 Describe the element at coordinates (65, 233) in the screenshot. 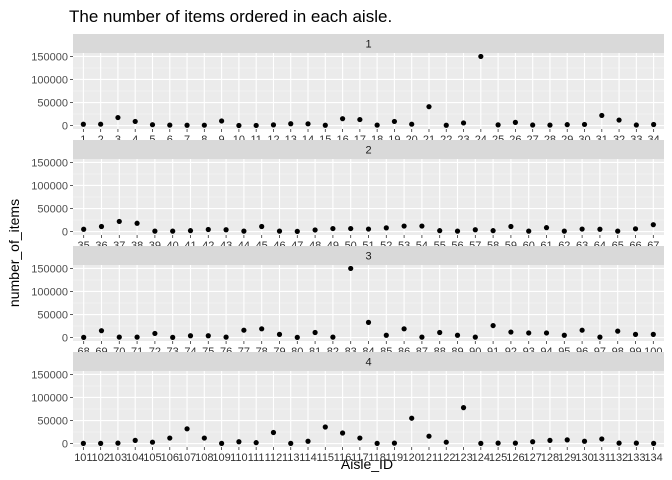

I see `y-tick-label: 0` at that location.